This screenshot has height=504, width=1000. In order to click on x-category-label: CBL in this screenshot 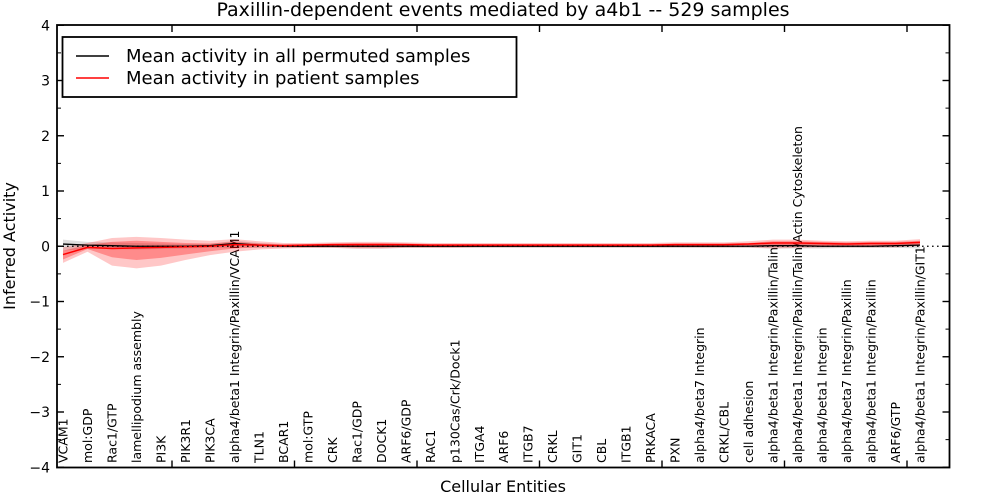, I will do `click(601, 451)`.